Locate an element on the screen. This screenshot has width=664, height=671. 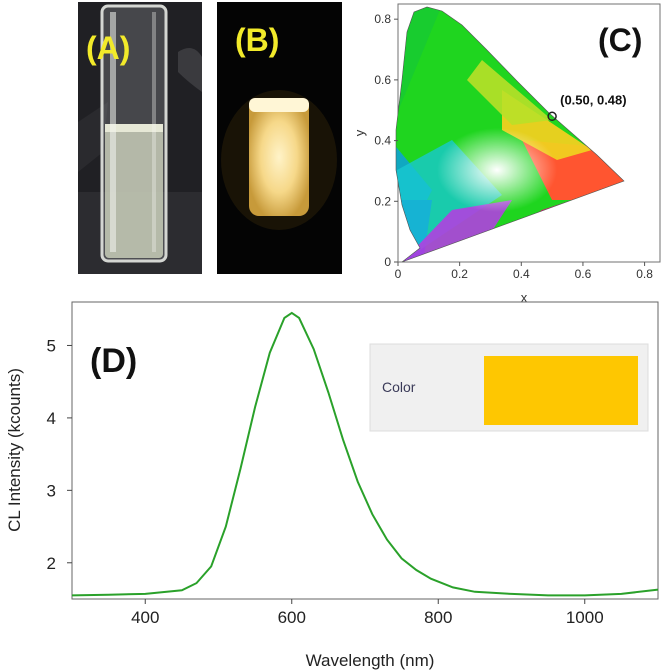
spectrum-y-tick-label-2: 4 is located at coordinates (51, 418).